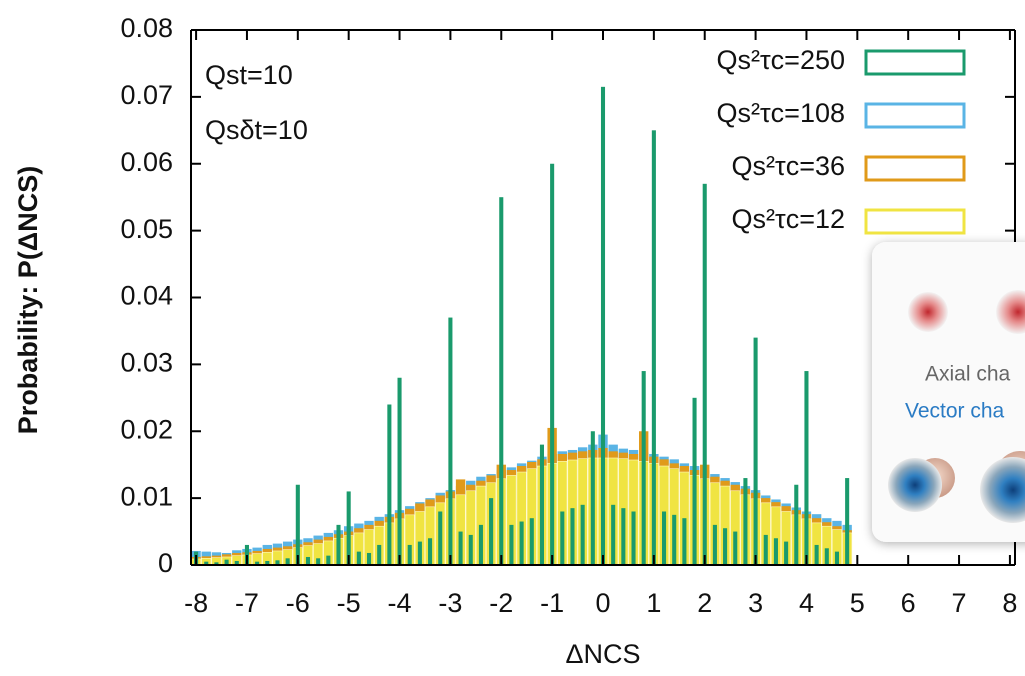  I want to click on x-tick-label: 4, so click(806, 603).